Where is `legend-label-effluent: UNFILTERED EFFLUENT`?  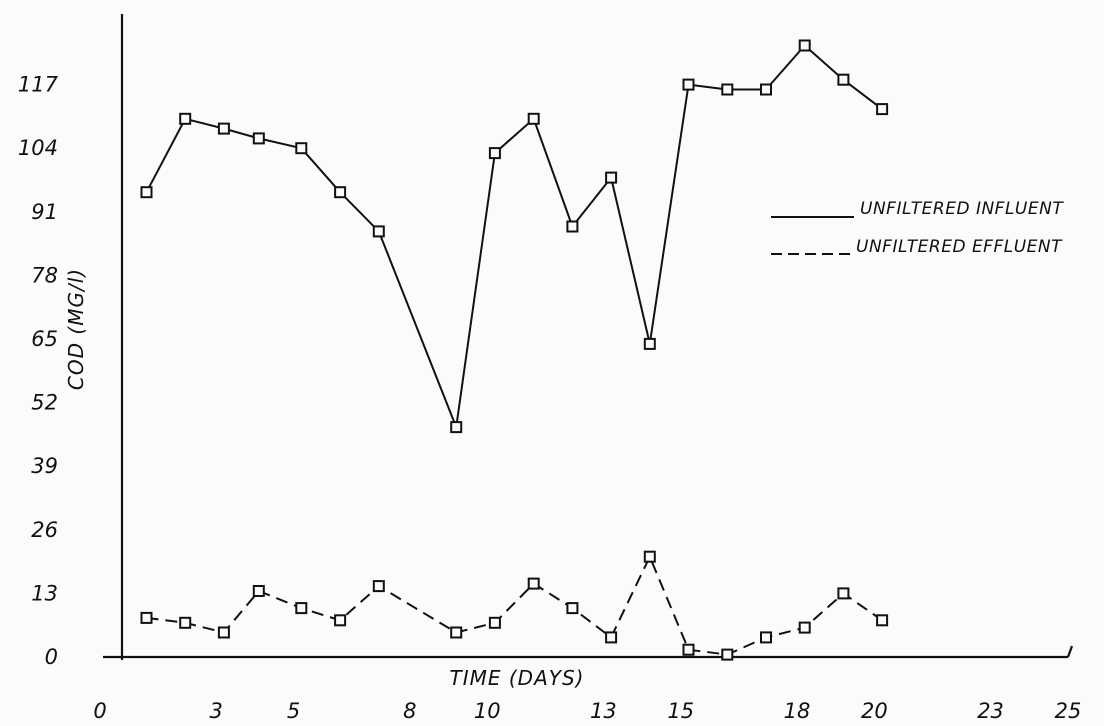
legend-label-effluent: UNFILTERED EFFLUENT is located at coordinates (959, 247).